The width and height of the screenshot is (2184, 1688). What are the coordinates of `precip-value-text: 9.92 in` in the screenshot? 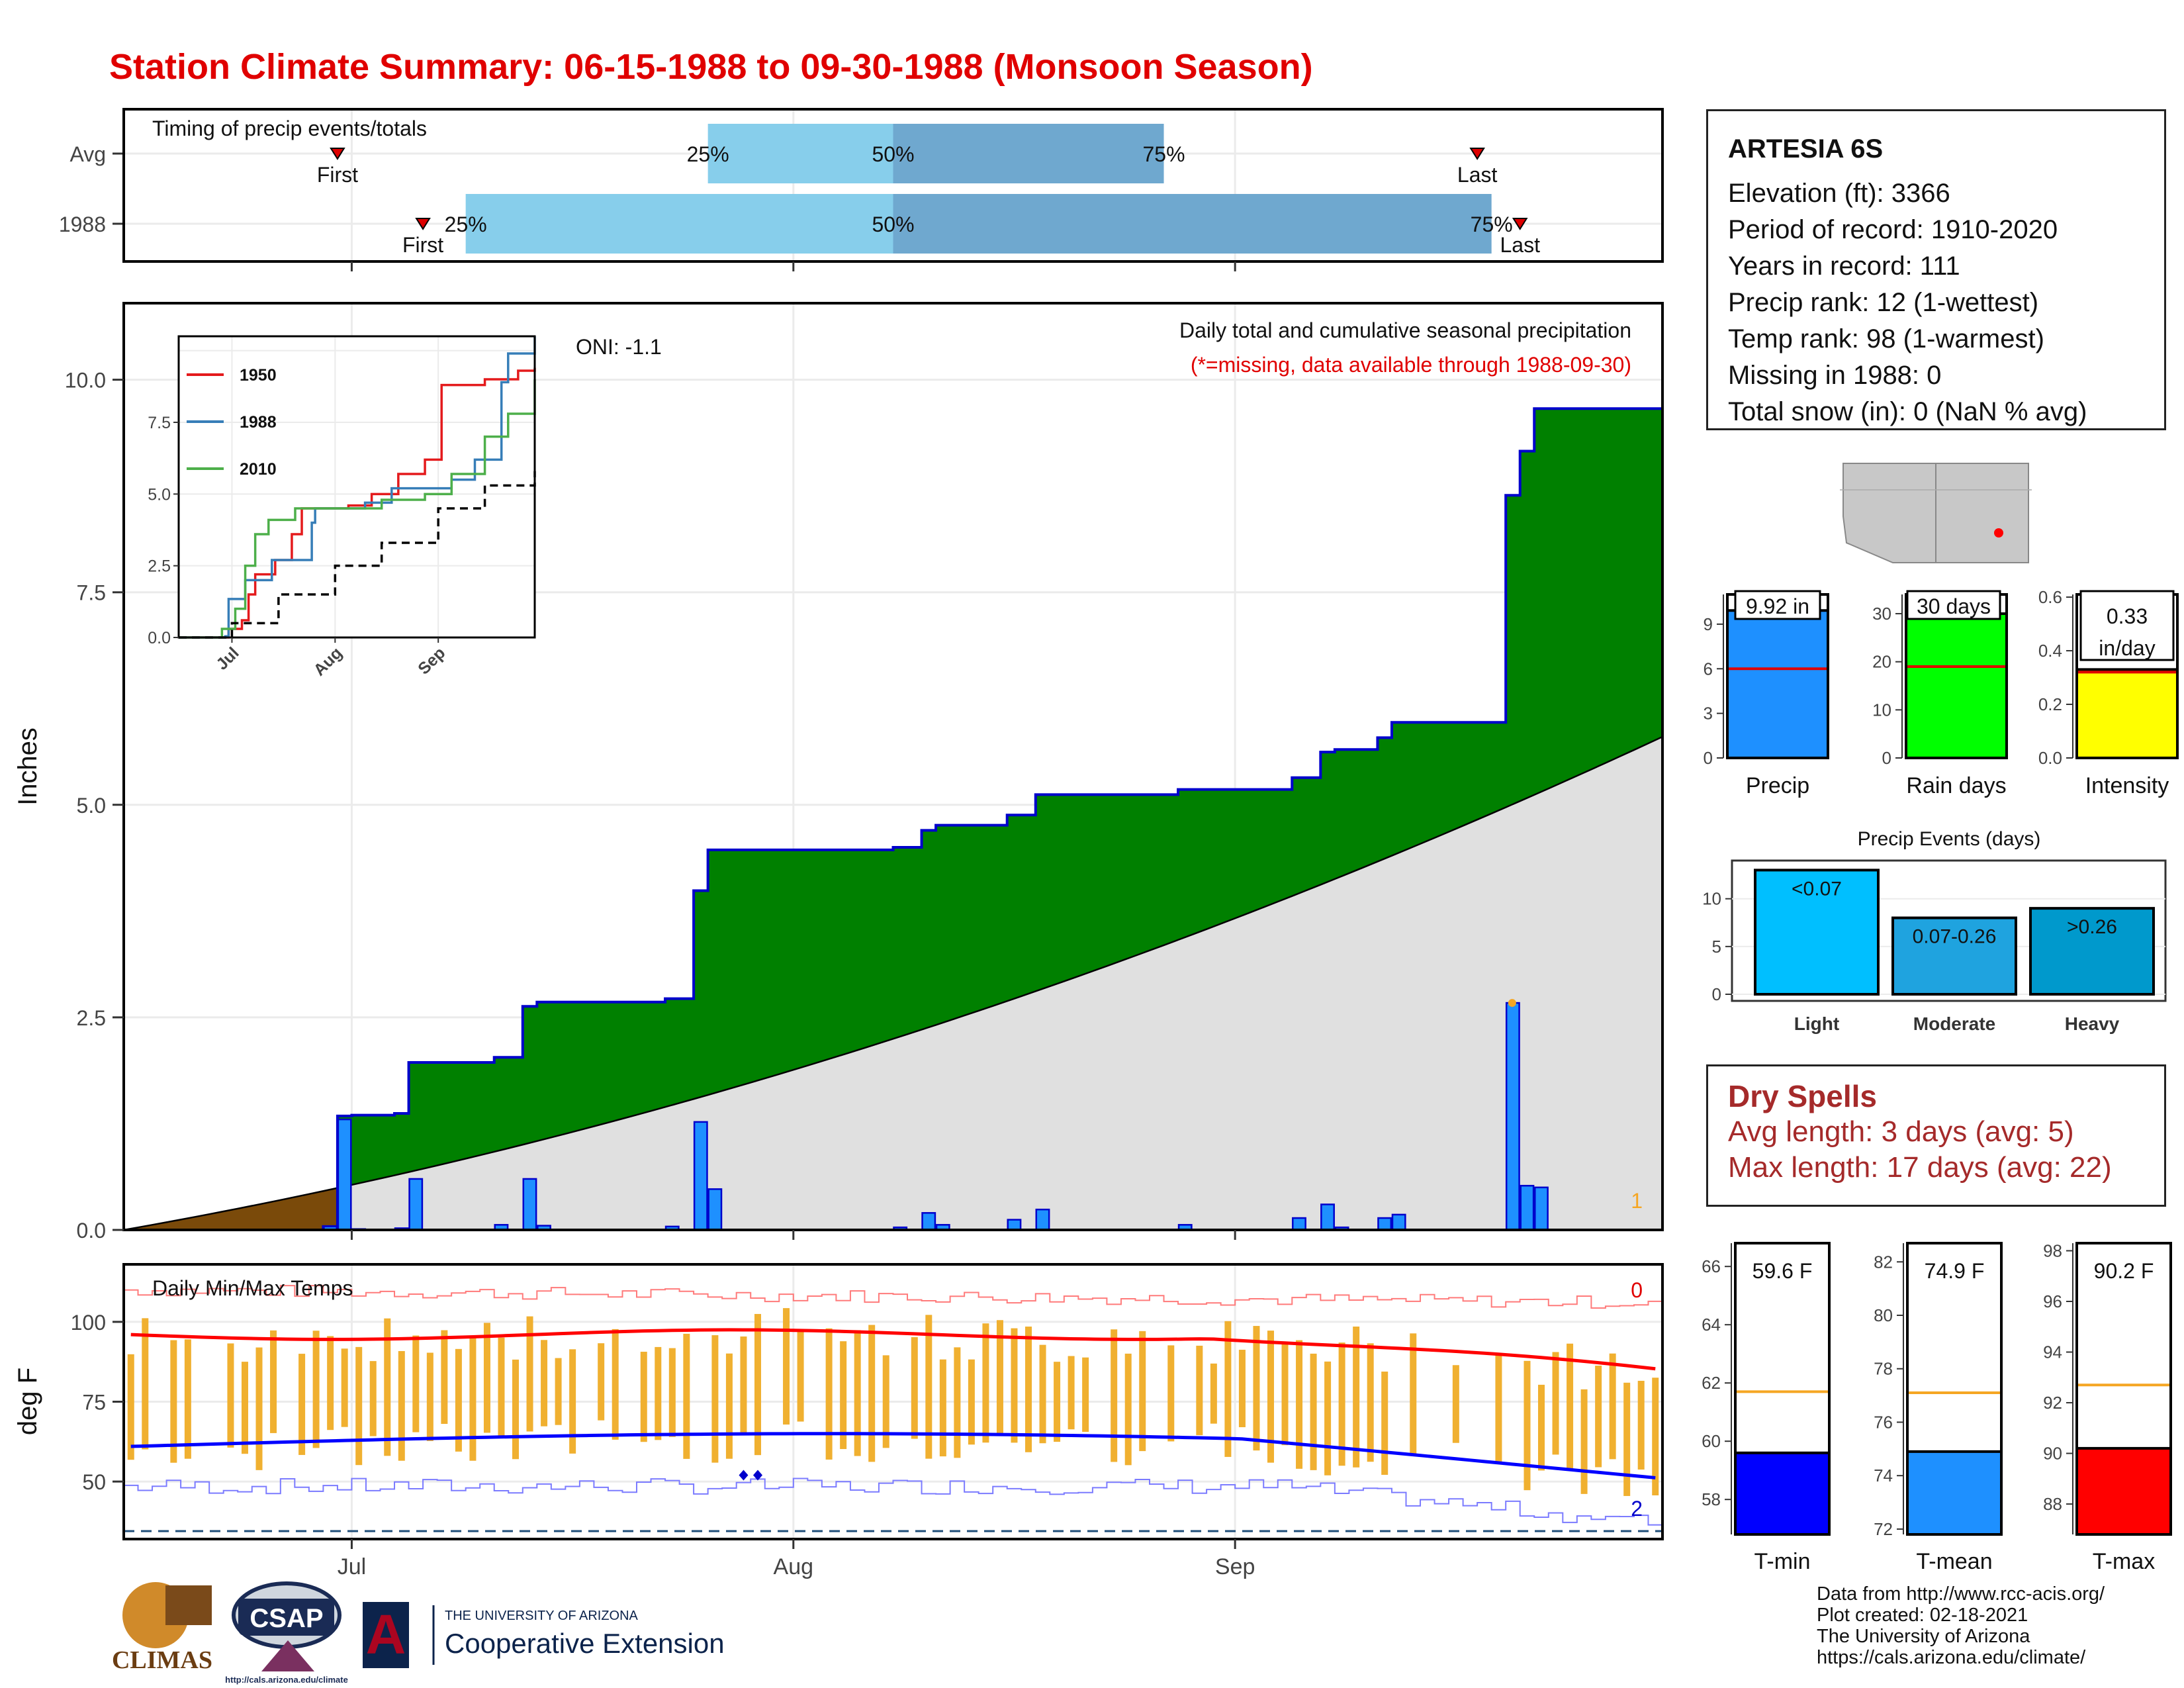 It's located at (1777, 606).